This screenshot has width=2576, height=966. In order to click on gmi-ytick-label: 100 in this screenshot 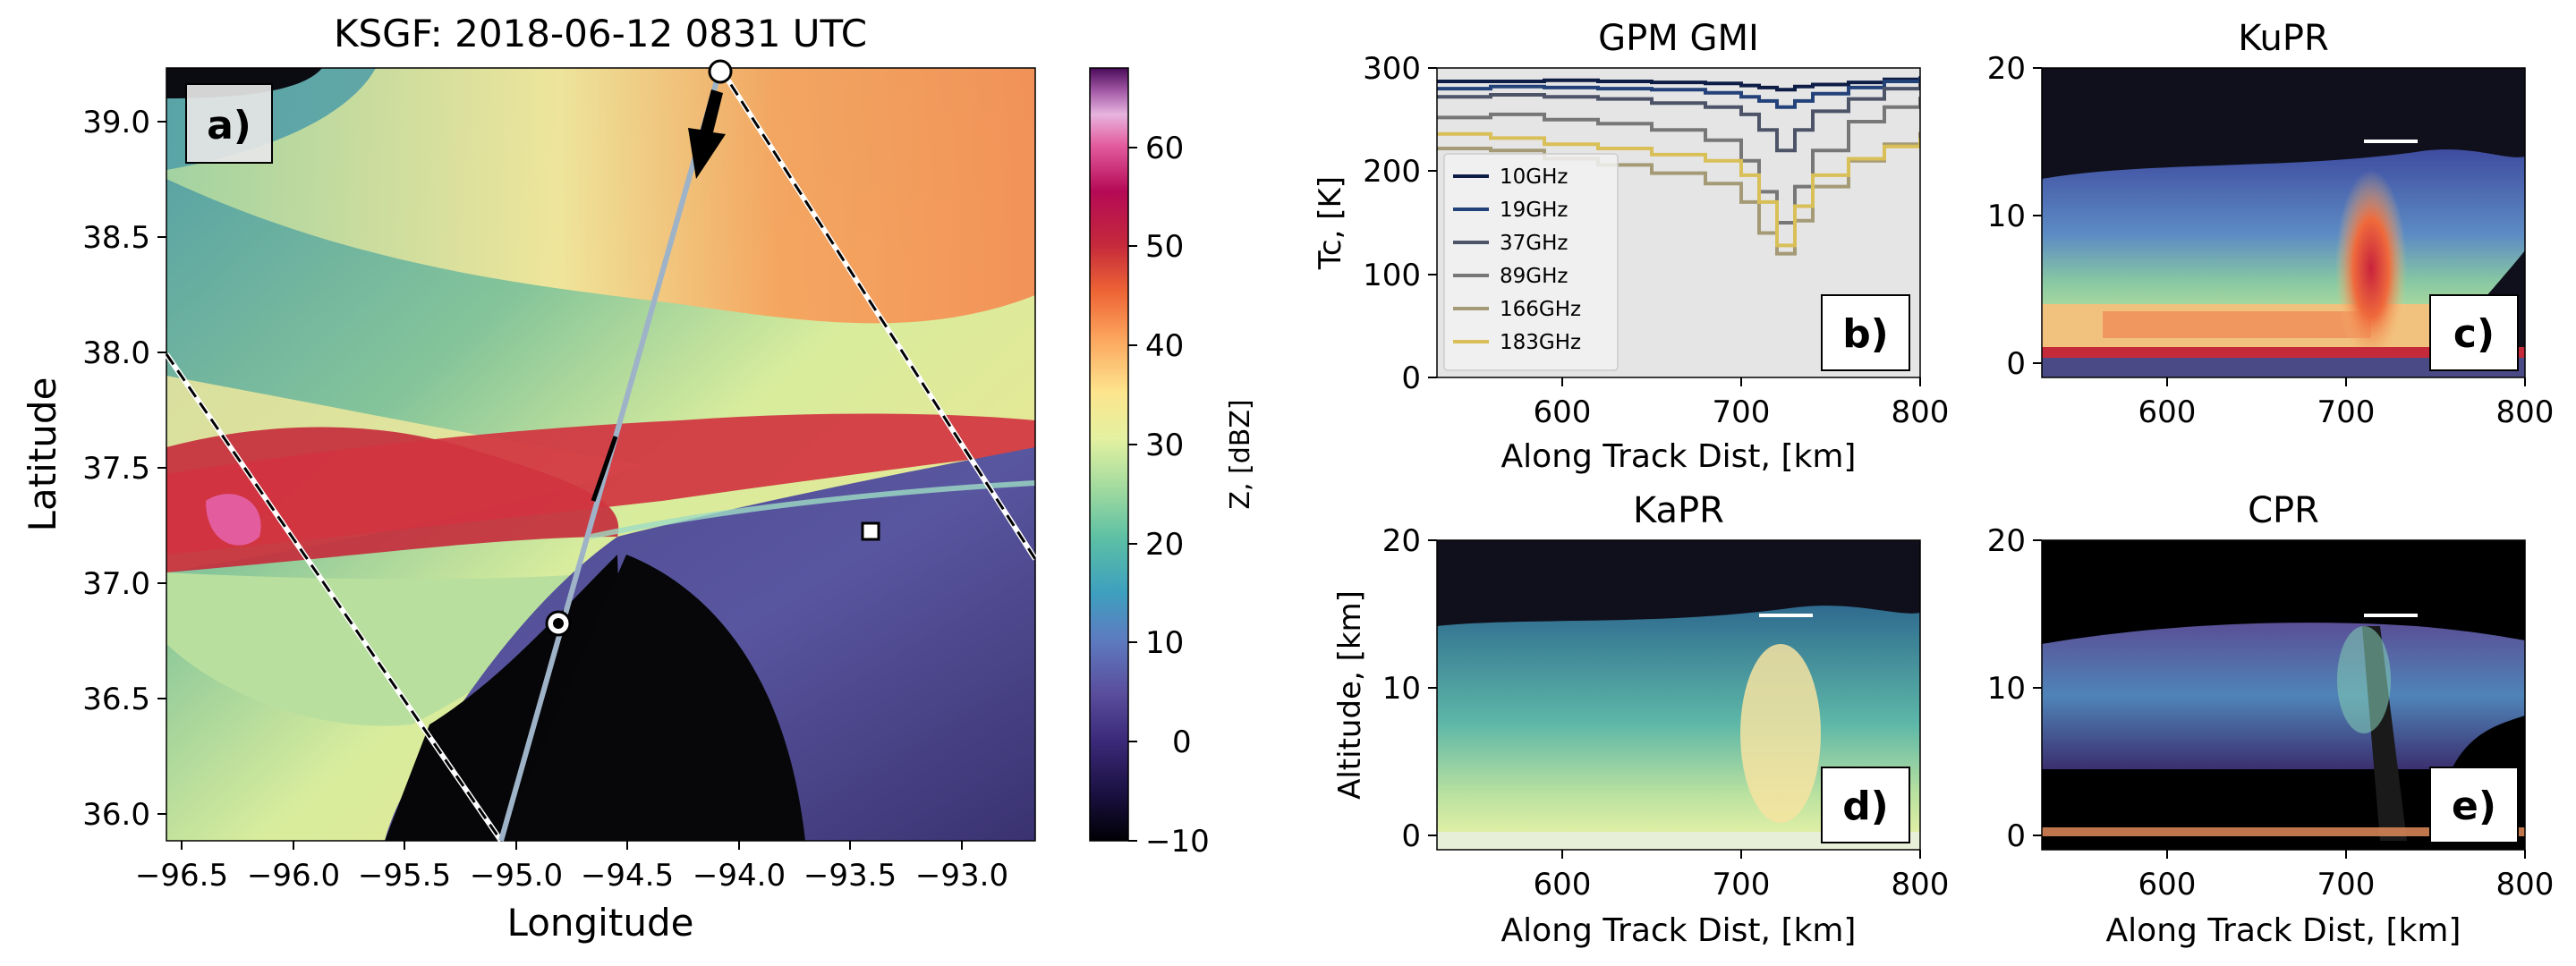, I will do `click(1392, 275)`.